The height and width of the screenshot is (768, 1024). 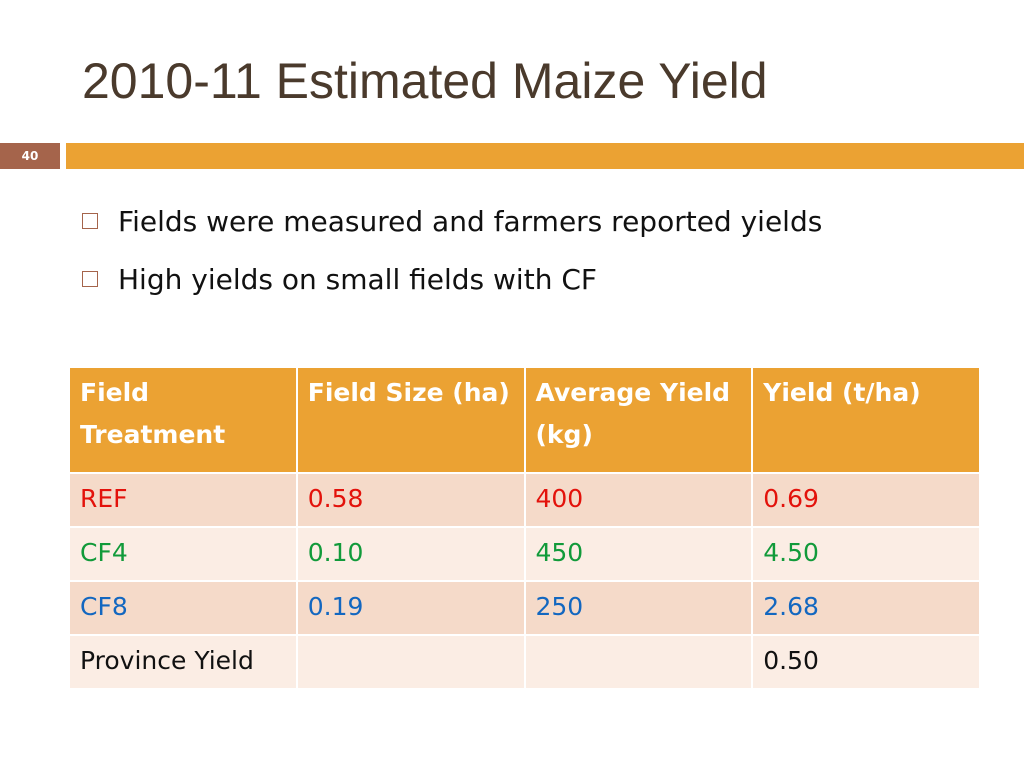 What do you see at coordinates (410, 608) in the screenshot?
I see `cell: 0.19` at bounding box center [410, 608].